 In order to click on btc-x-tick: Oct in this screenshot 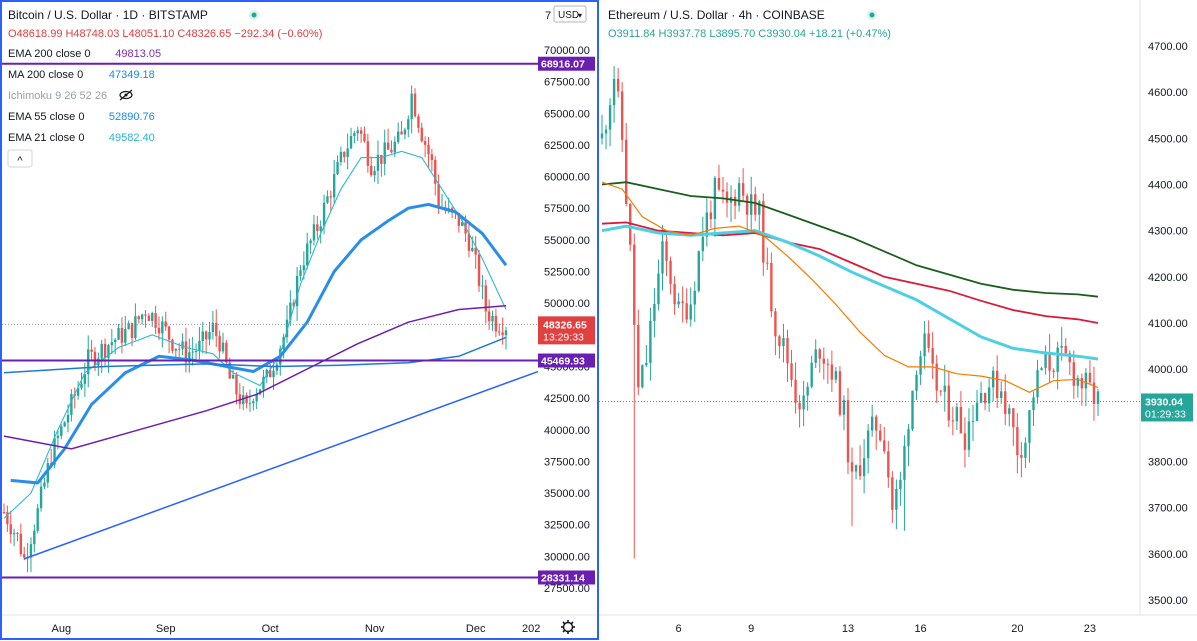, I will do `click(270, 629)`.